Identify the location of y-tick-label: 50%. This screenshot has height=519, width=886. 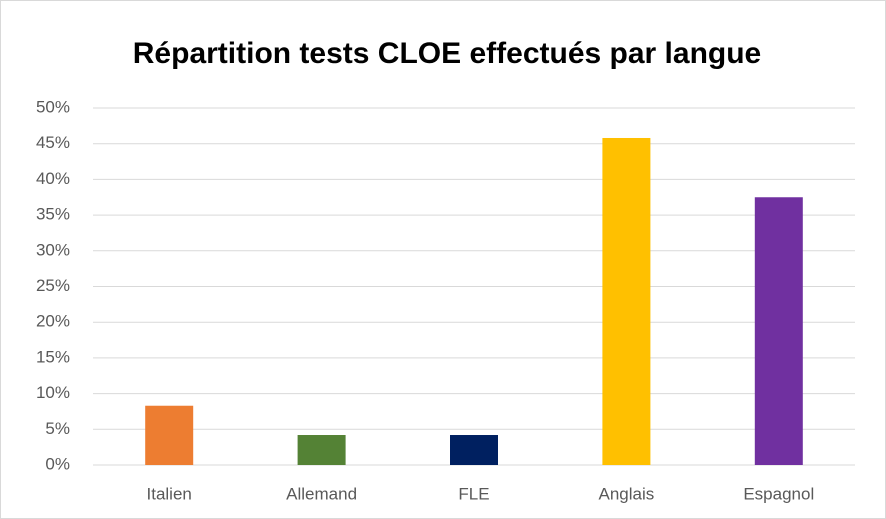
(53, 106).